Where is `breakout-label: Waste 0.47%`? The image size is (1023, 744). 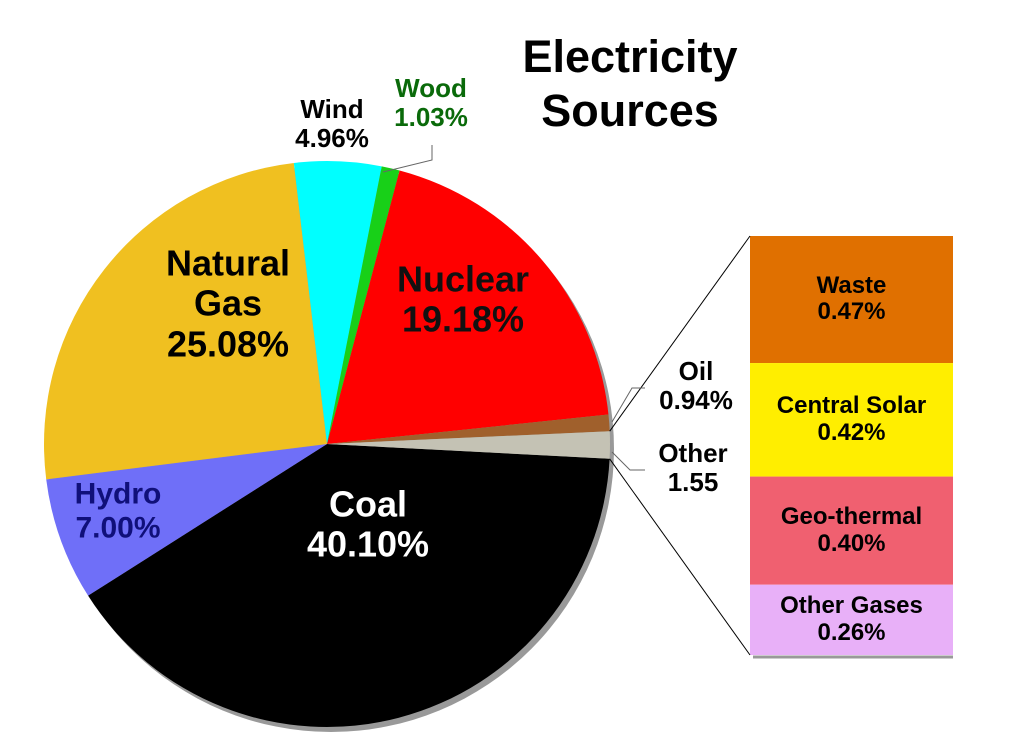 breakout-label: Waste 0.47% is located at coordinates (851, 299).